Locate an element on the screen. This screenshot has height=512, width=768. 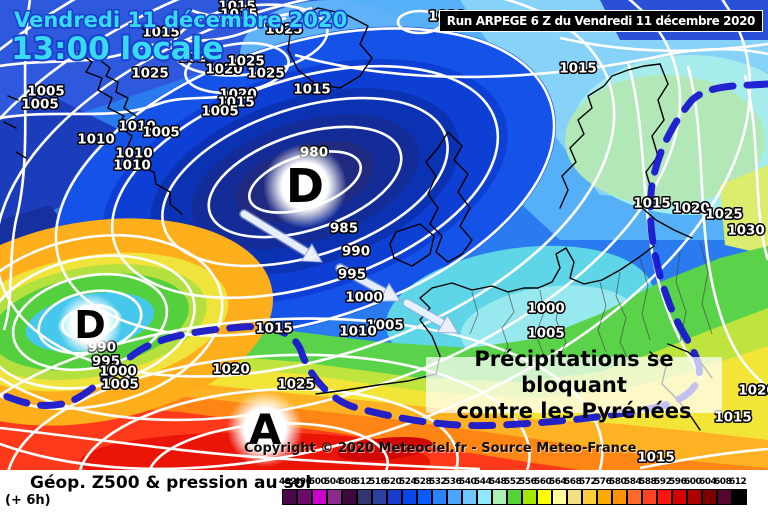
legend-stop: 552 is located at coordinates (513, 491).